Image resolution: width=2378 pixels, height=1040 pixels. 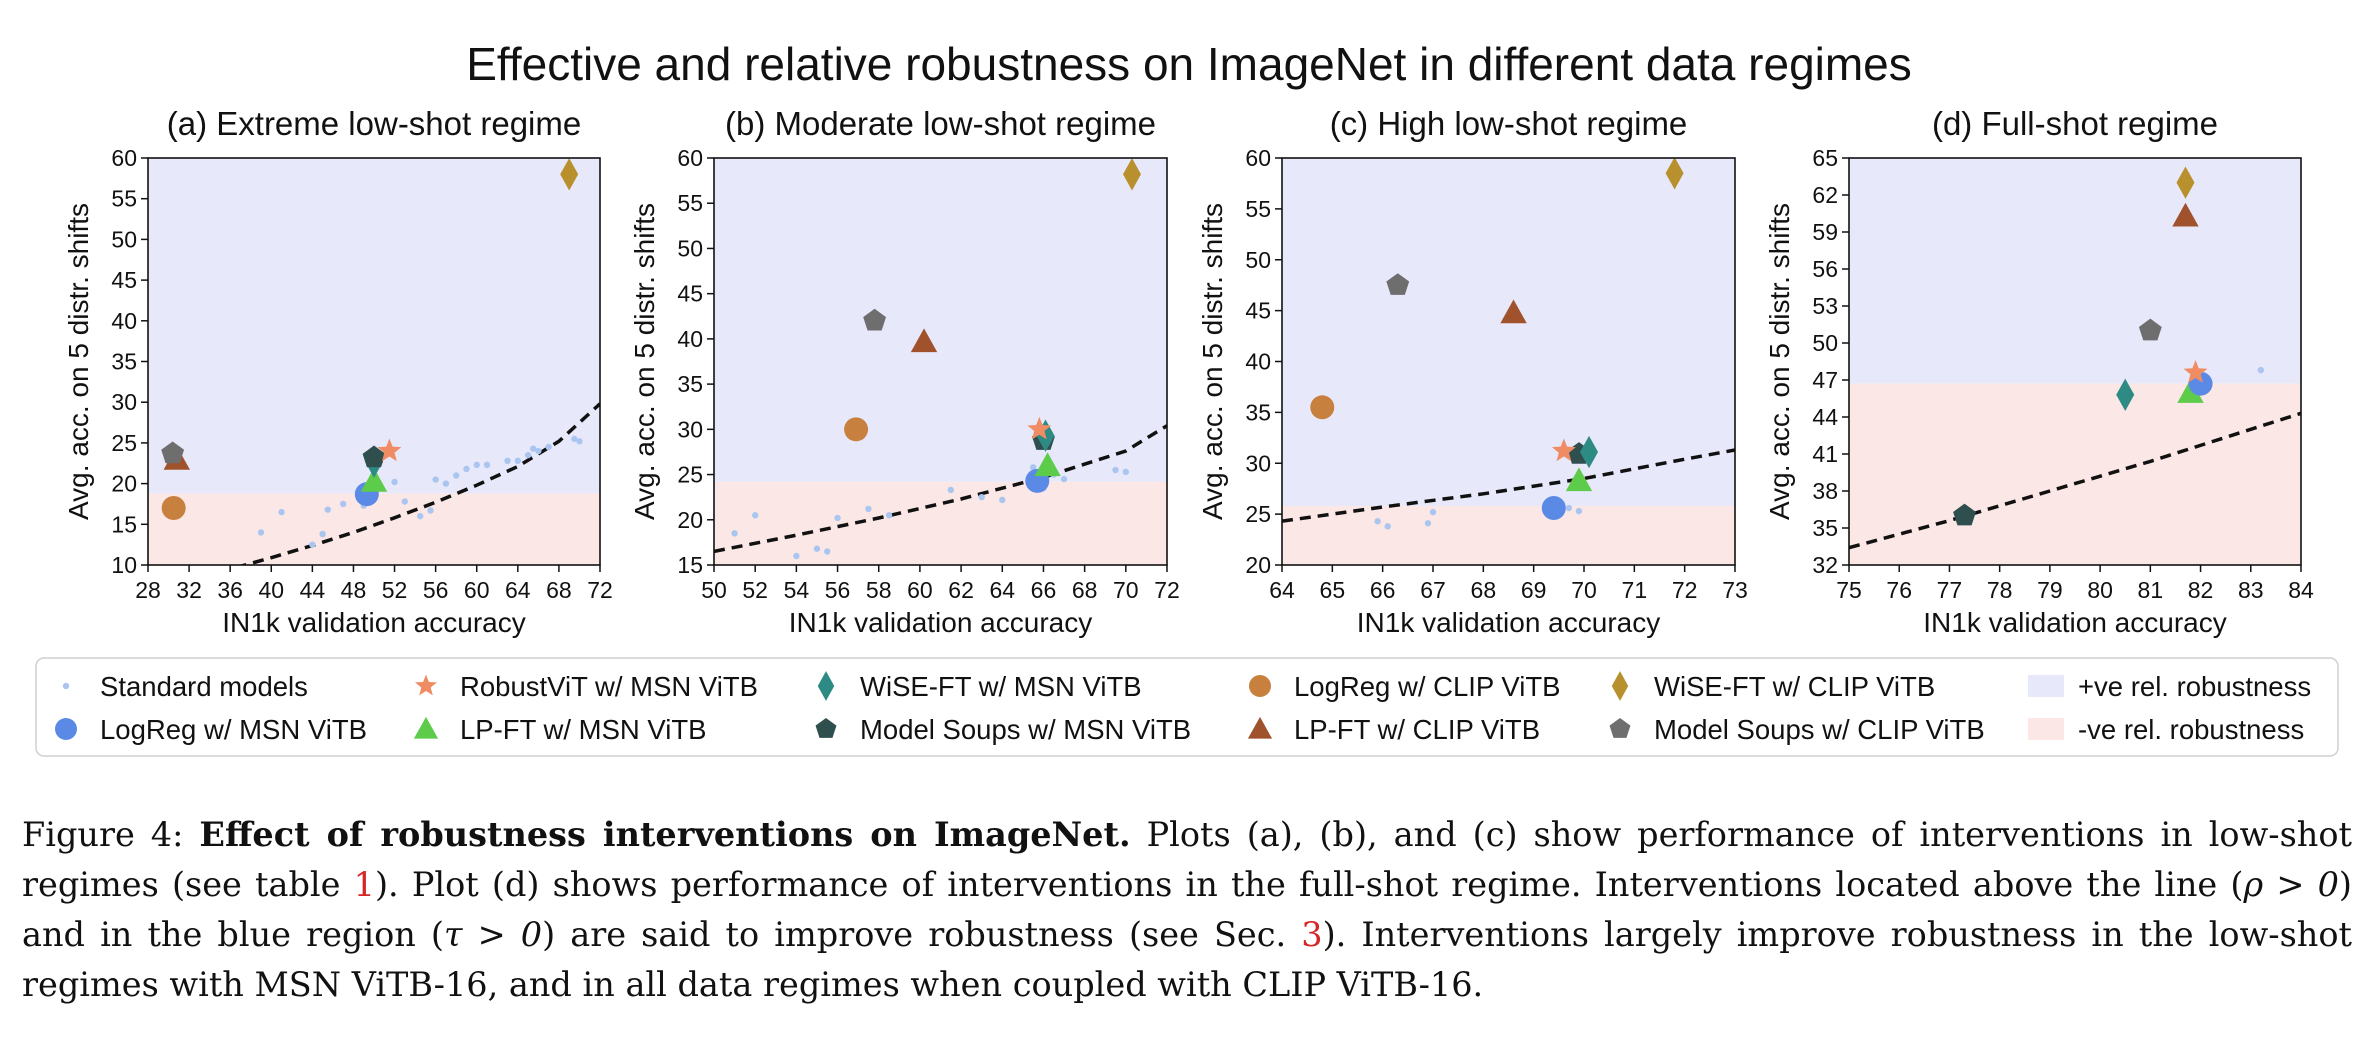 I want to click on caption-ref-table: 1, so click(x=364, y=884).